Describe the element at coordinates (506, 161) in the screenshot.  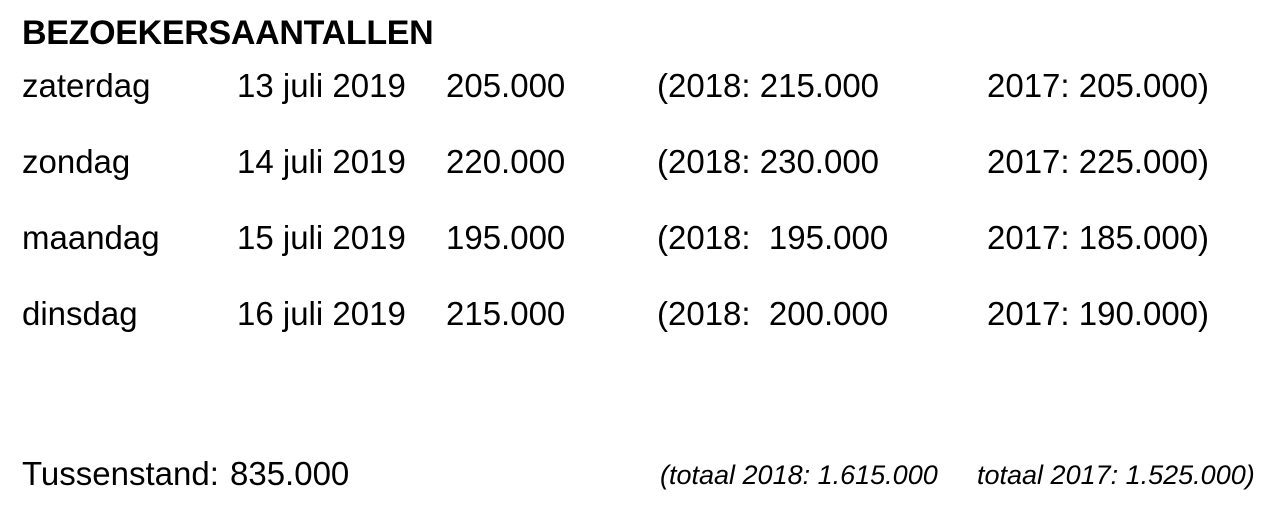
I see `row-count-2019: 220.000` at that location.